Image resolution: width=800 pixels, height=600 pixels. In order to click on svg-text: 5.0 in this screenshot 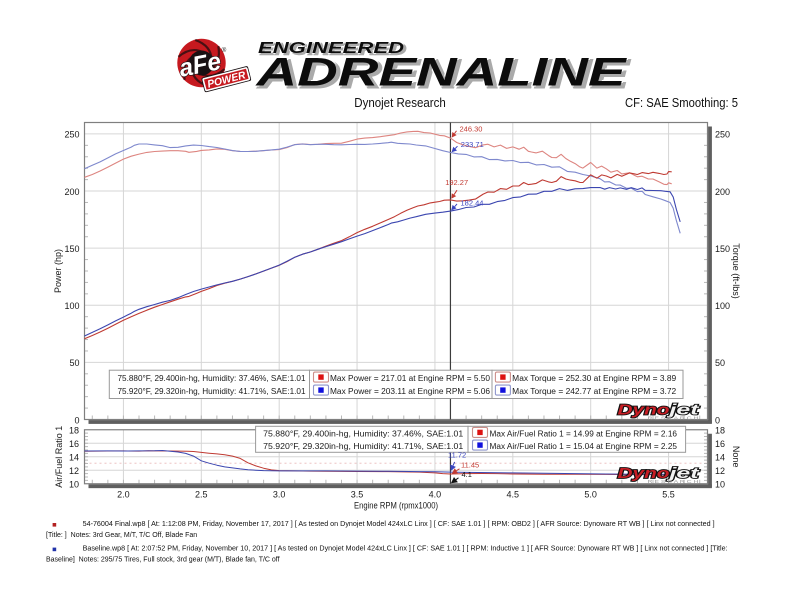, I will do `click(590, 495)`.